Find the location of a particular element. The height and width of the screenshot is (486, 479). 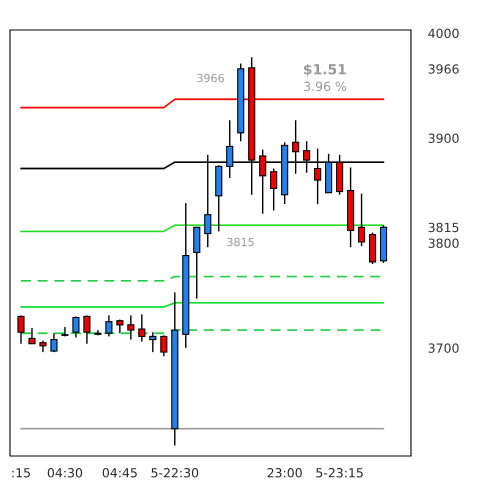

x-tick-label: 23:00 is located at coordinates (285, 473).